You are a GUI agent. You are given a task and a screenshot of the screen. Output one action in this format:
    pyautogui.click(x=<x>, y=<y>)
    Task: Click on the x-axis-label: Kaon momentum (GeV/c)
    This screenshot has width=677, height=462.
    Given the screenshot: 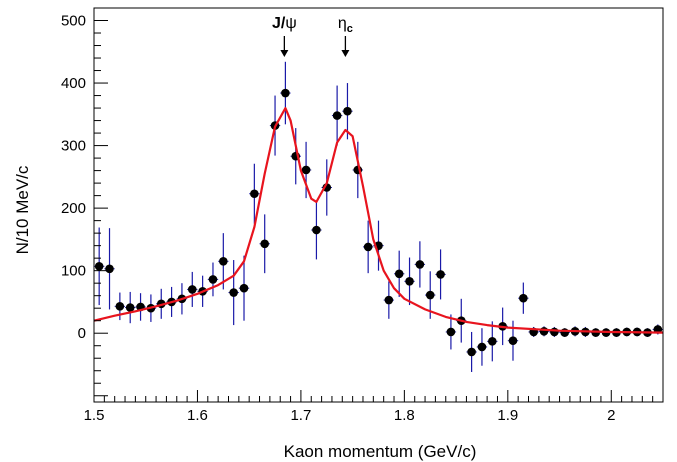 What is the action you would take?
    pyautogui.click(x=380, y=451)
    